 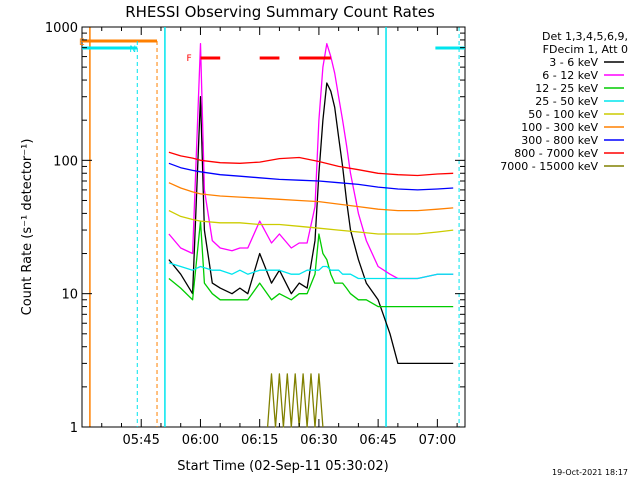 I want to click on legend-label: 12 - 25 keV, so click(x=566, y=88).